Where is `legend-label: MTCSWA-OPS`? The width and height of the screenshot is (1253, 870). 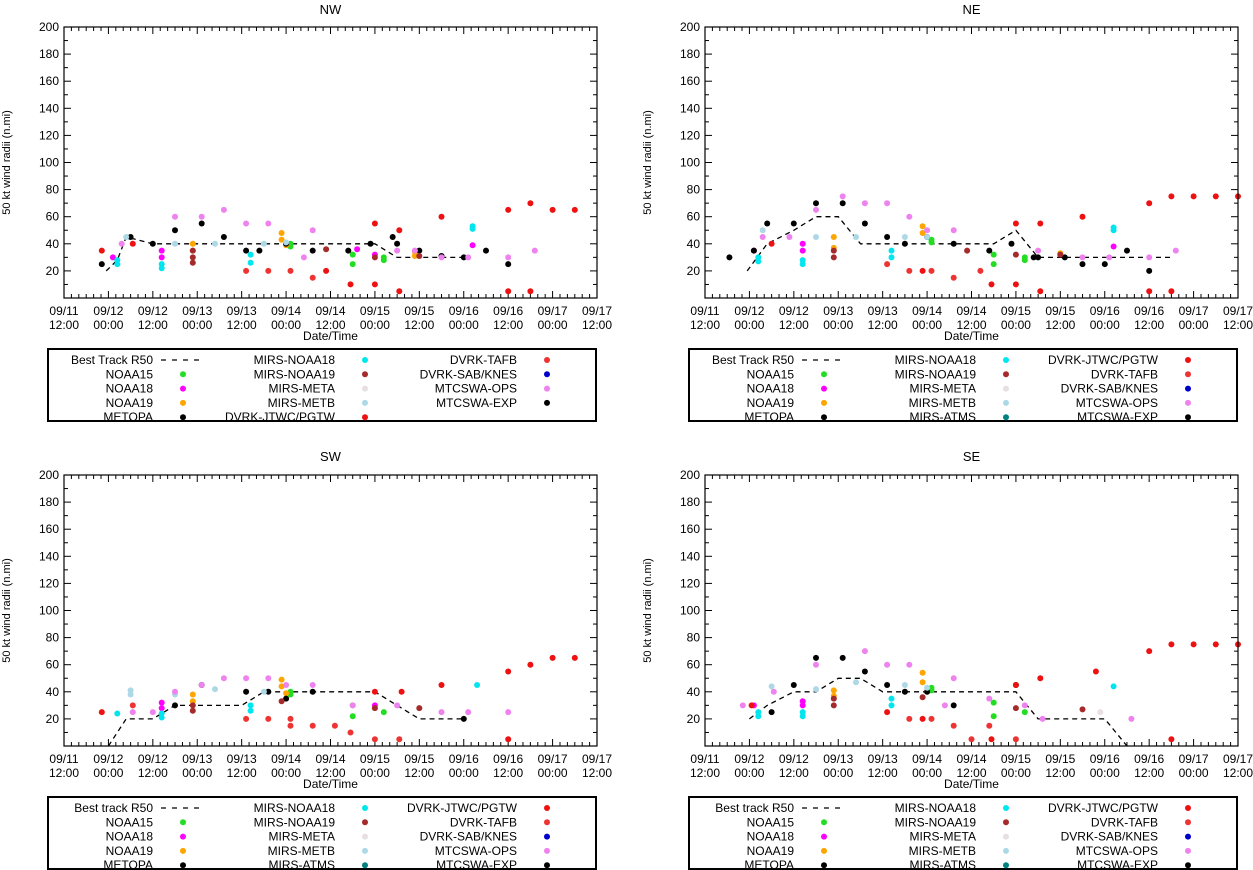 legend-label: MTCSWA-OPS is located at coordinates (476, 851).